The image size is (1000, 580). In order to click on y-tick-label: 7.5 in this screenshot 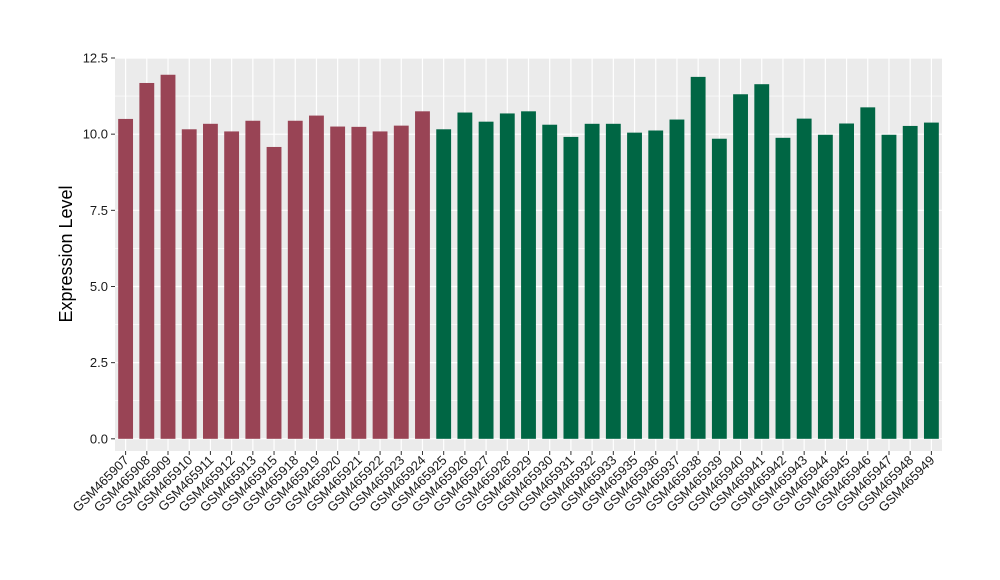, I will do `click(99, 210)`.